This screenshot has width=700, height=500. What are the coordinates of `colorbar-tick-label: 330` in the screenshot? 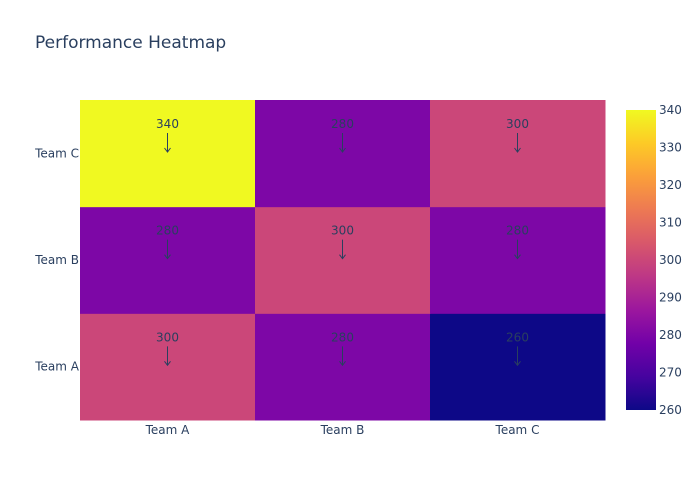 It's located at (670, 148).